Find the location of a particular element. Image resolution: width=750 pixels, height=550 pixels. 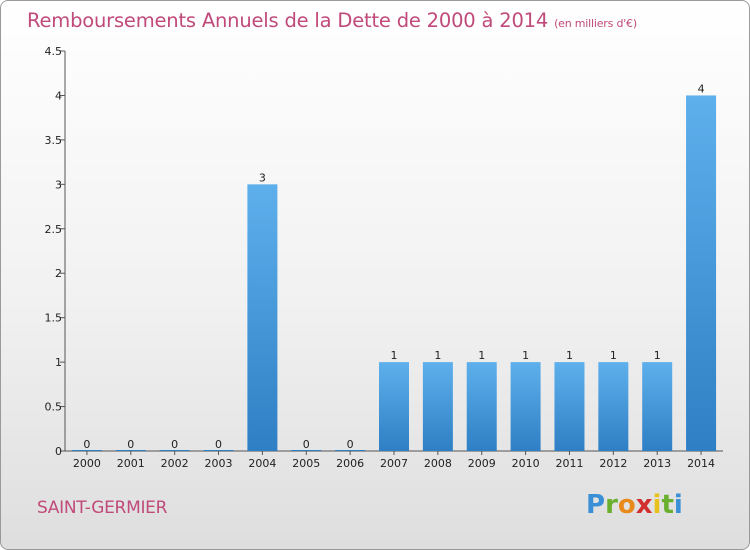

x-tick-label: 2008 is located at coordinates (438, 463).